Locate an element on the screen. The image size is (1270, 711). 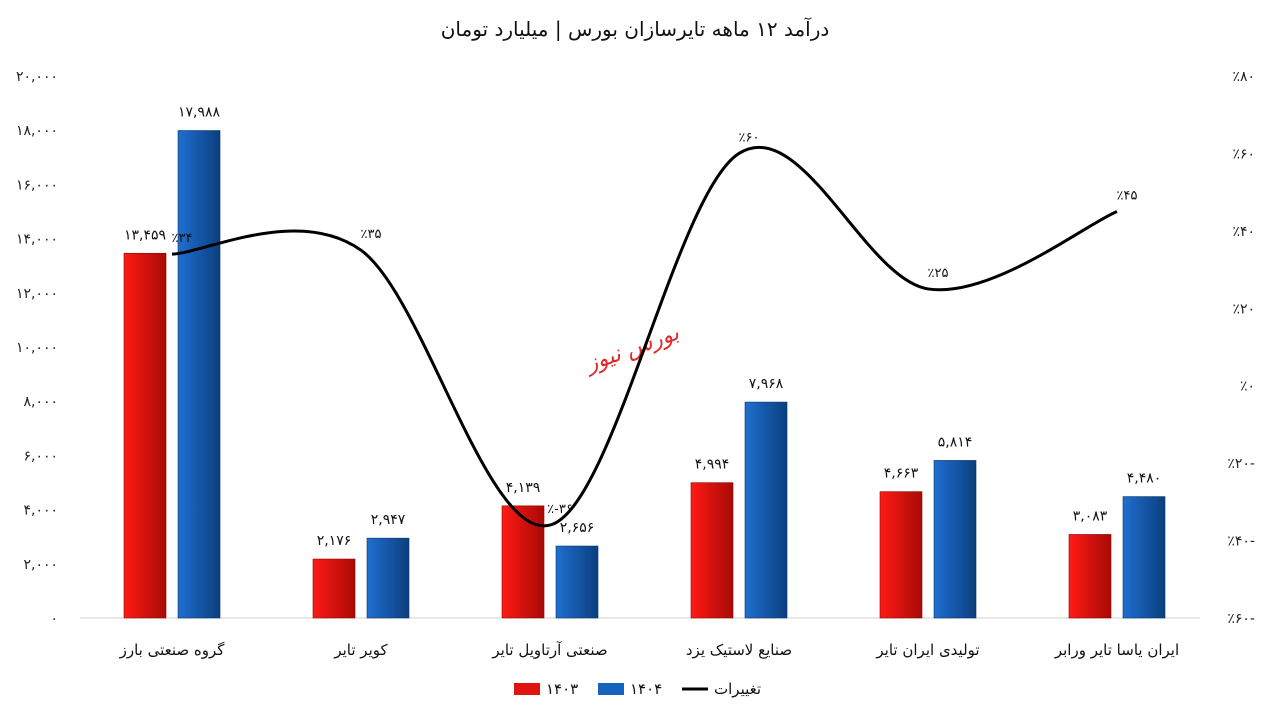
left-tick-label: ۲۰,۰۰۰ is located at coordinates (37, 77).